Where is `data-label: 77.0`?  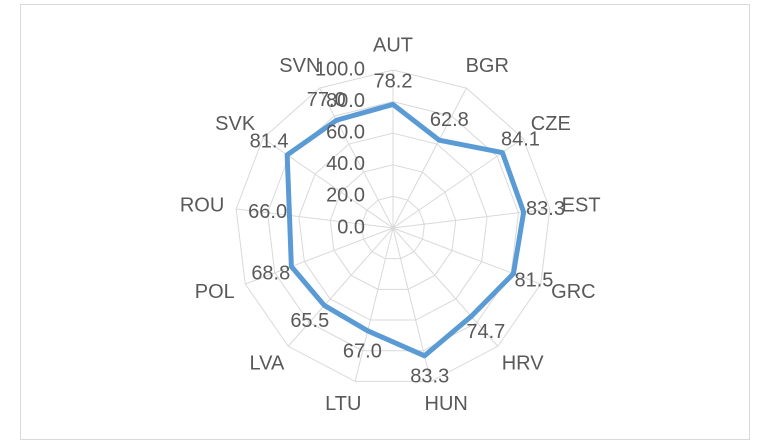 data-label: 77.0 is located at coordinates (326, 100).